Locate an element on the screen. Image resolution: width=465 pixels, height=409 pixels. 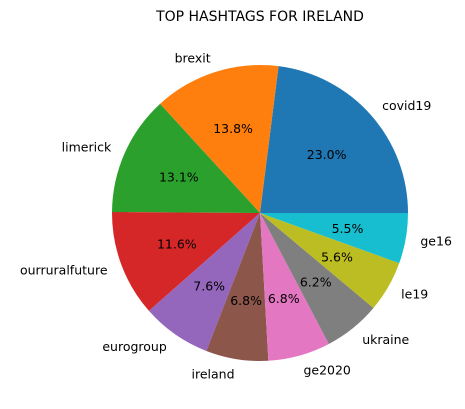
slice-name-limerick: limerick is located at coordinates (87, 146).